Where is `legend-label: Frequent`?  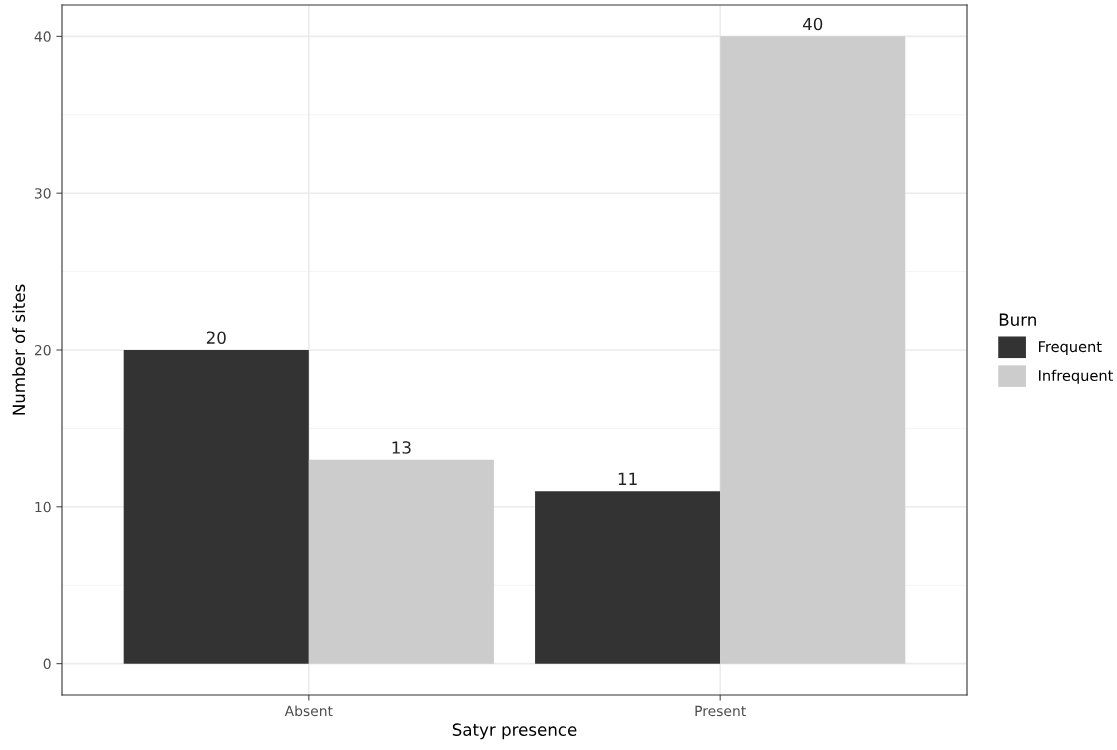 legend-label: Frequent is located at coordinates (1070, 348).